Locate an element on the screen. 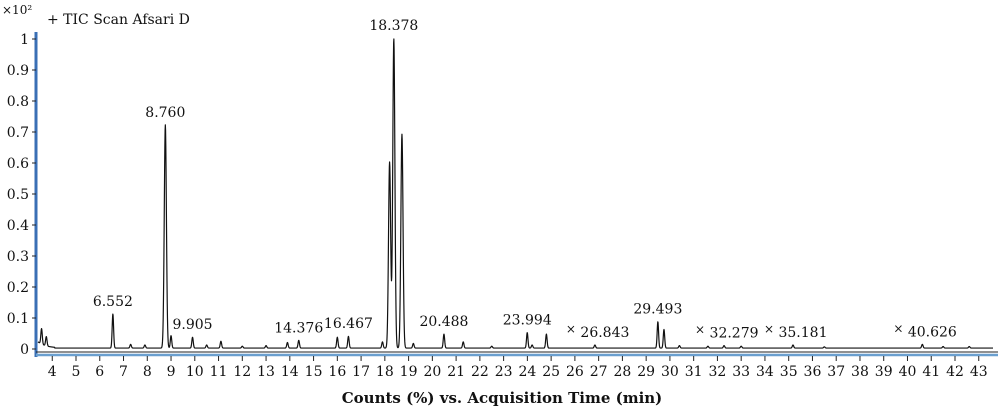 Image resolution: width=1000 pixels, height=411 pixels. peak-label: 23.994 is located at coordinates (527, 321).